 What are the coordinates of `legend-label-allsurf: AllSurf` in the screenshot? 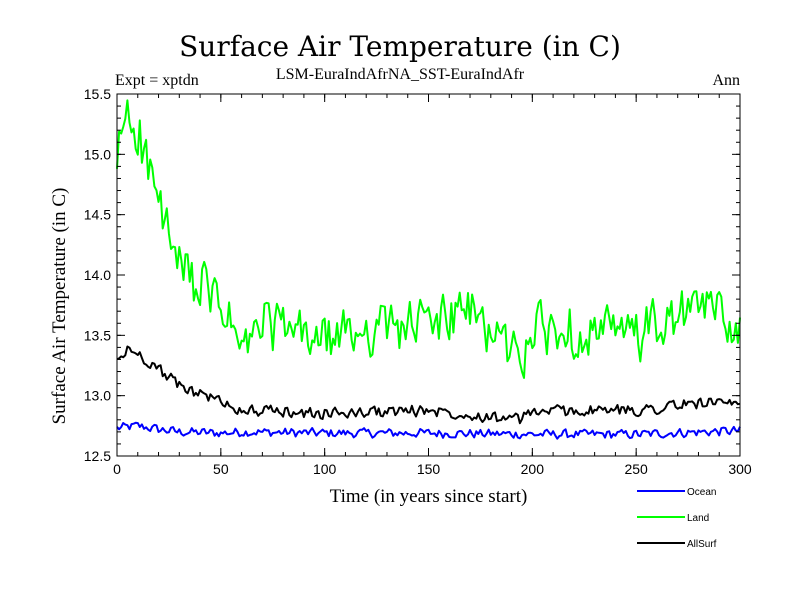 It's located at (702, 544).